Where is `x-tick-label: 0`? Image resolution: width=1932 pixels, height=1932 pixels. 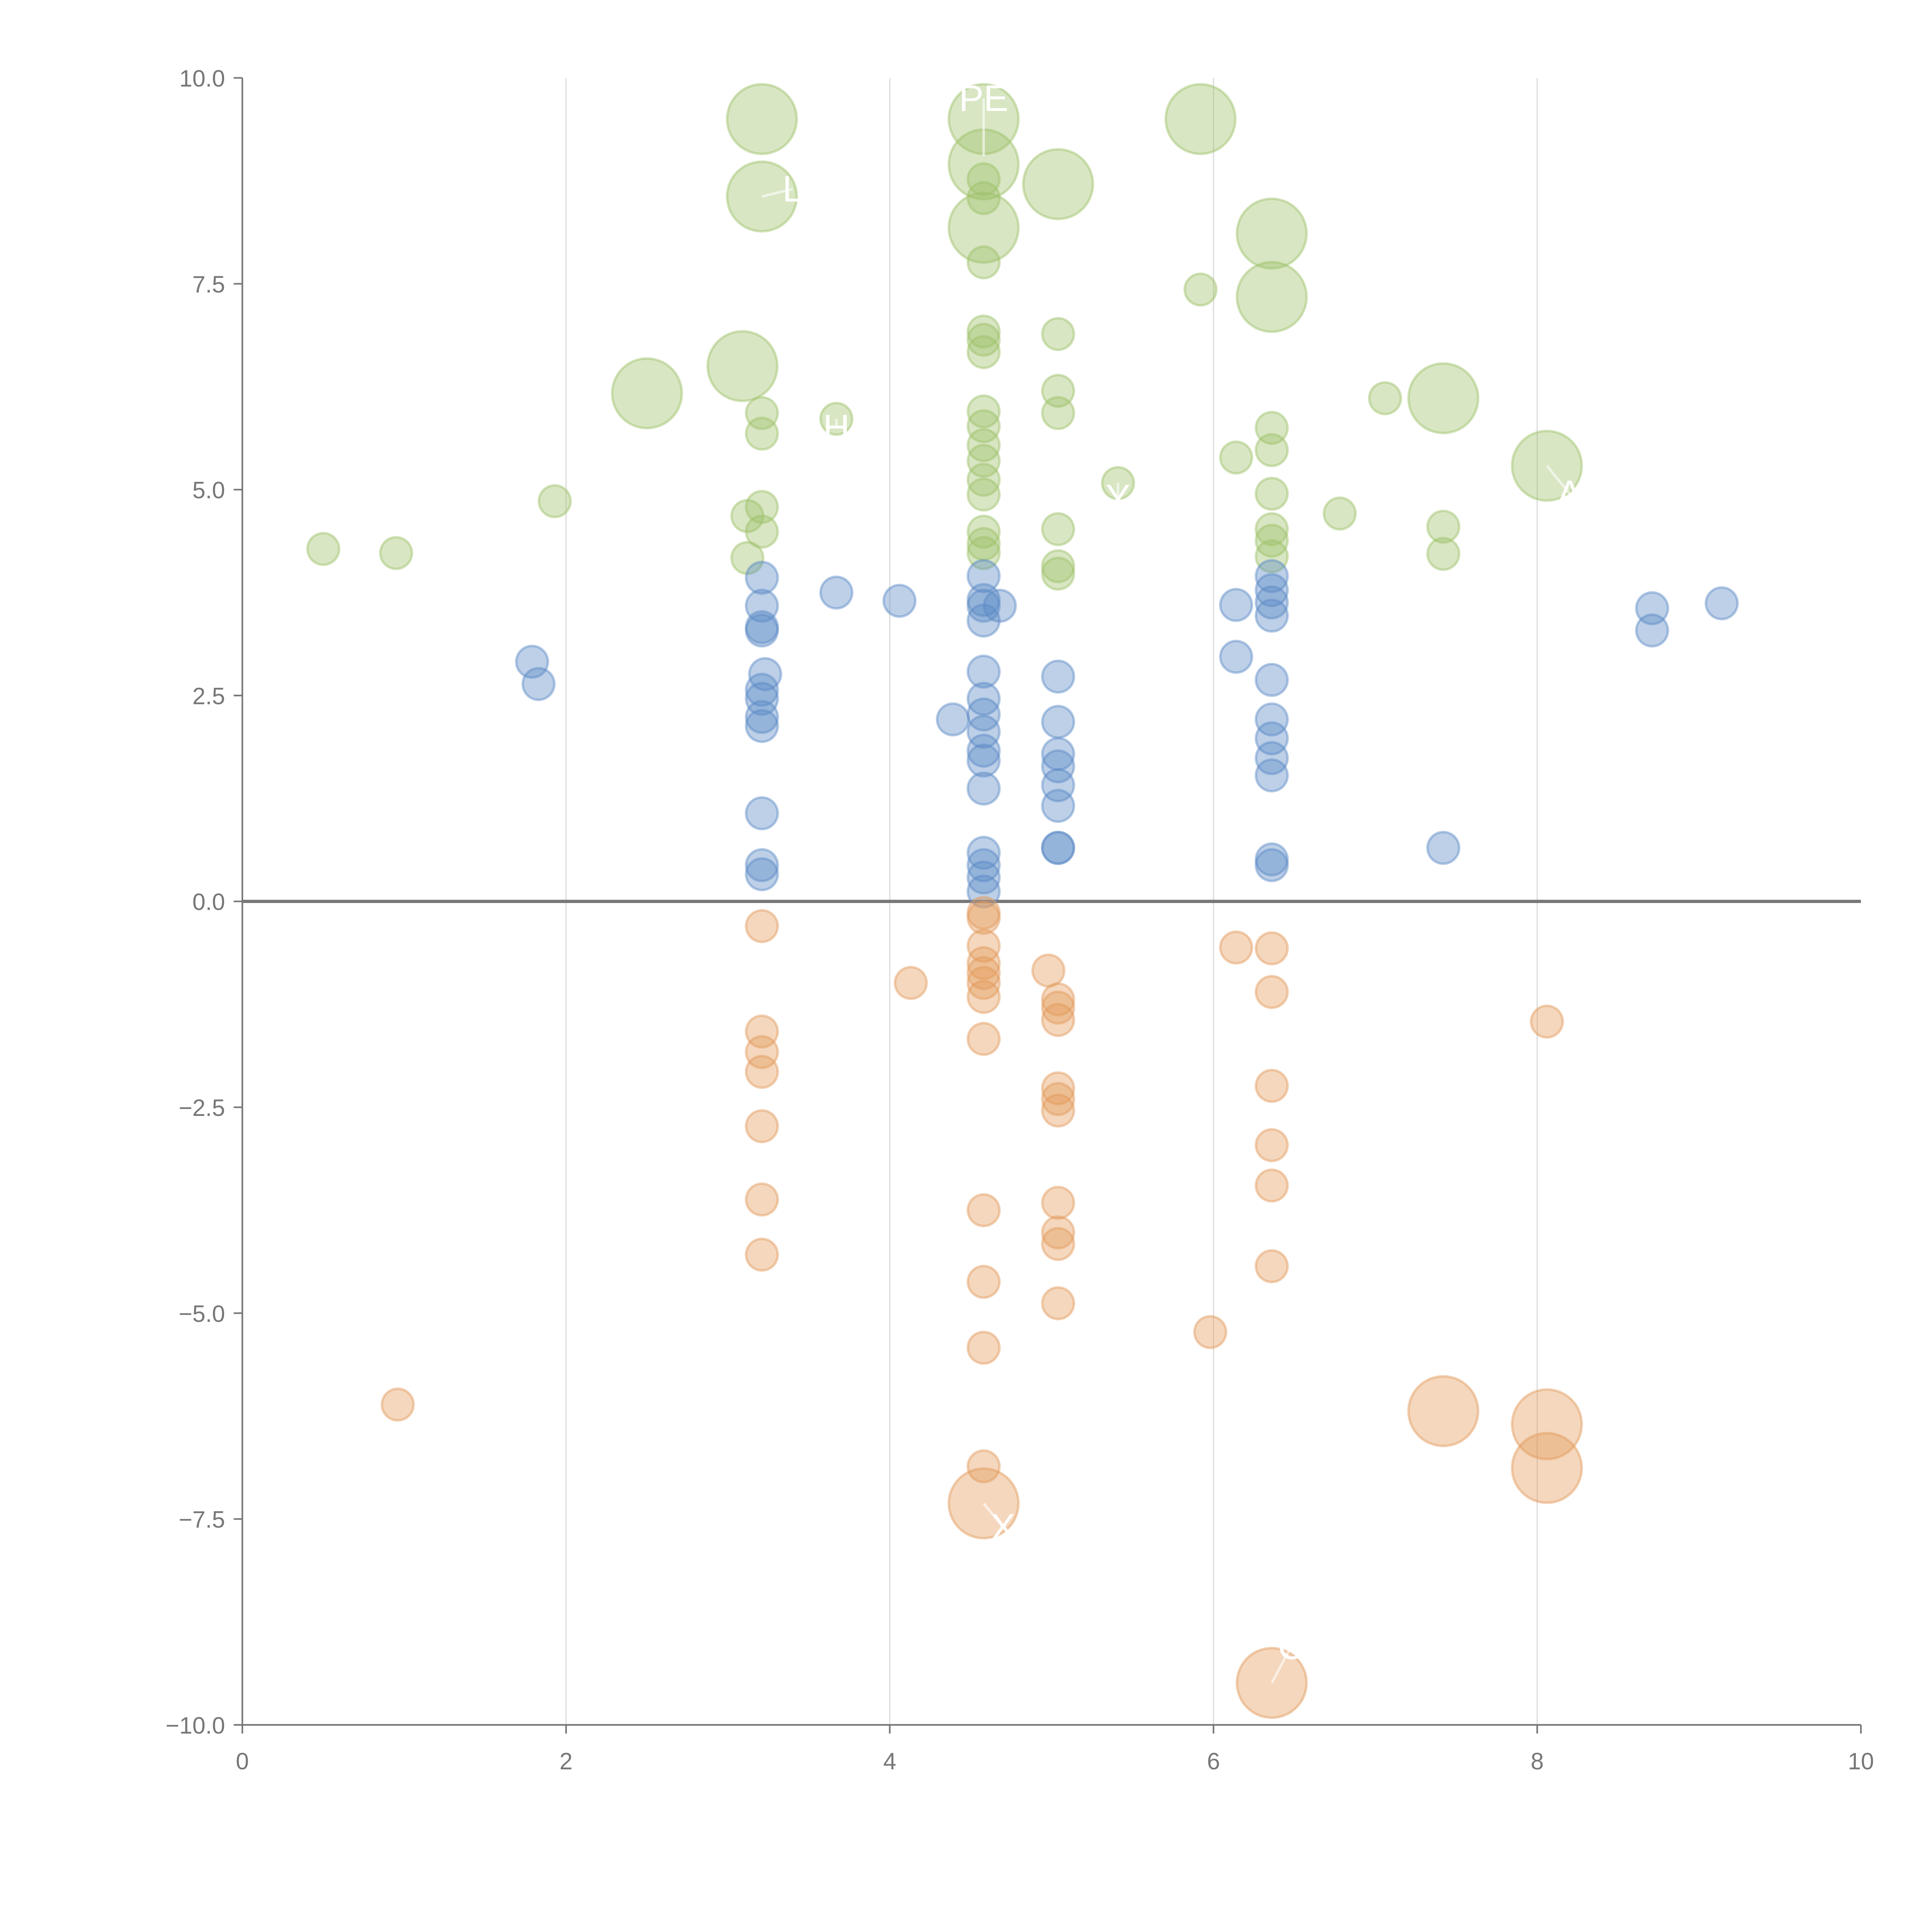 x-tick-label: 0 is located at coordinates (243, 1761).